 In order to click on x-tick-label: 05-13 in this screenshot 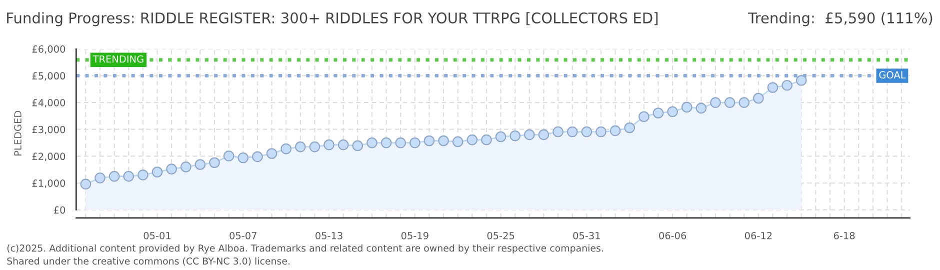, I will do `click(329, 236)`.